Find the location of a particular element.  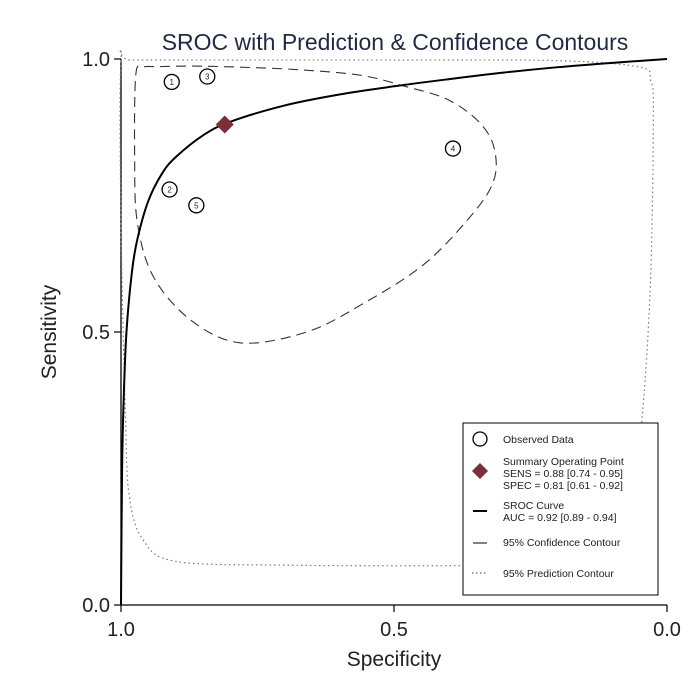

legend-confidence-label: 95% Confidence Contour is located at coordinates (562, 543).